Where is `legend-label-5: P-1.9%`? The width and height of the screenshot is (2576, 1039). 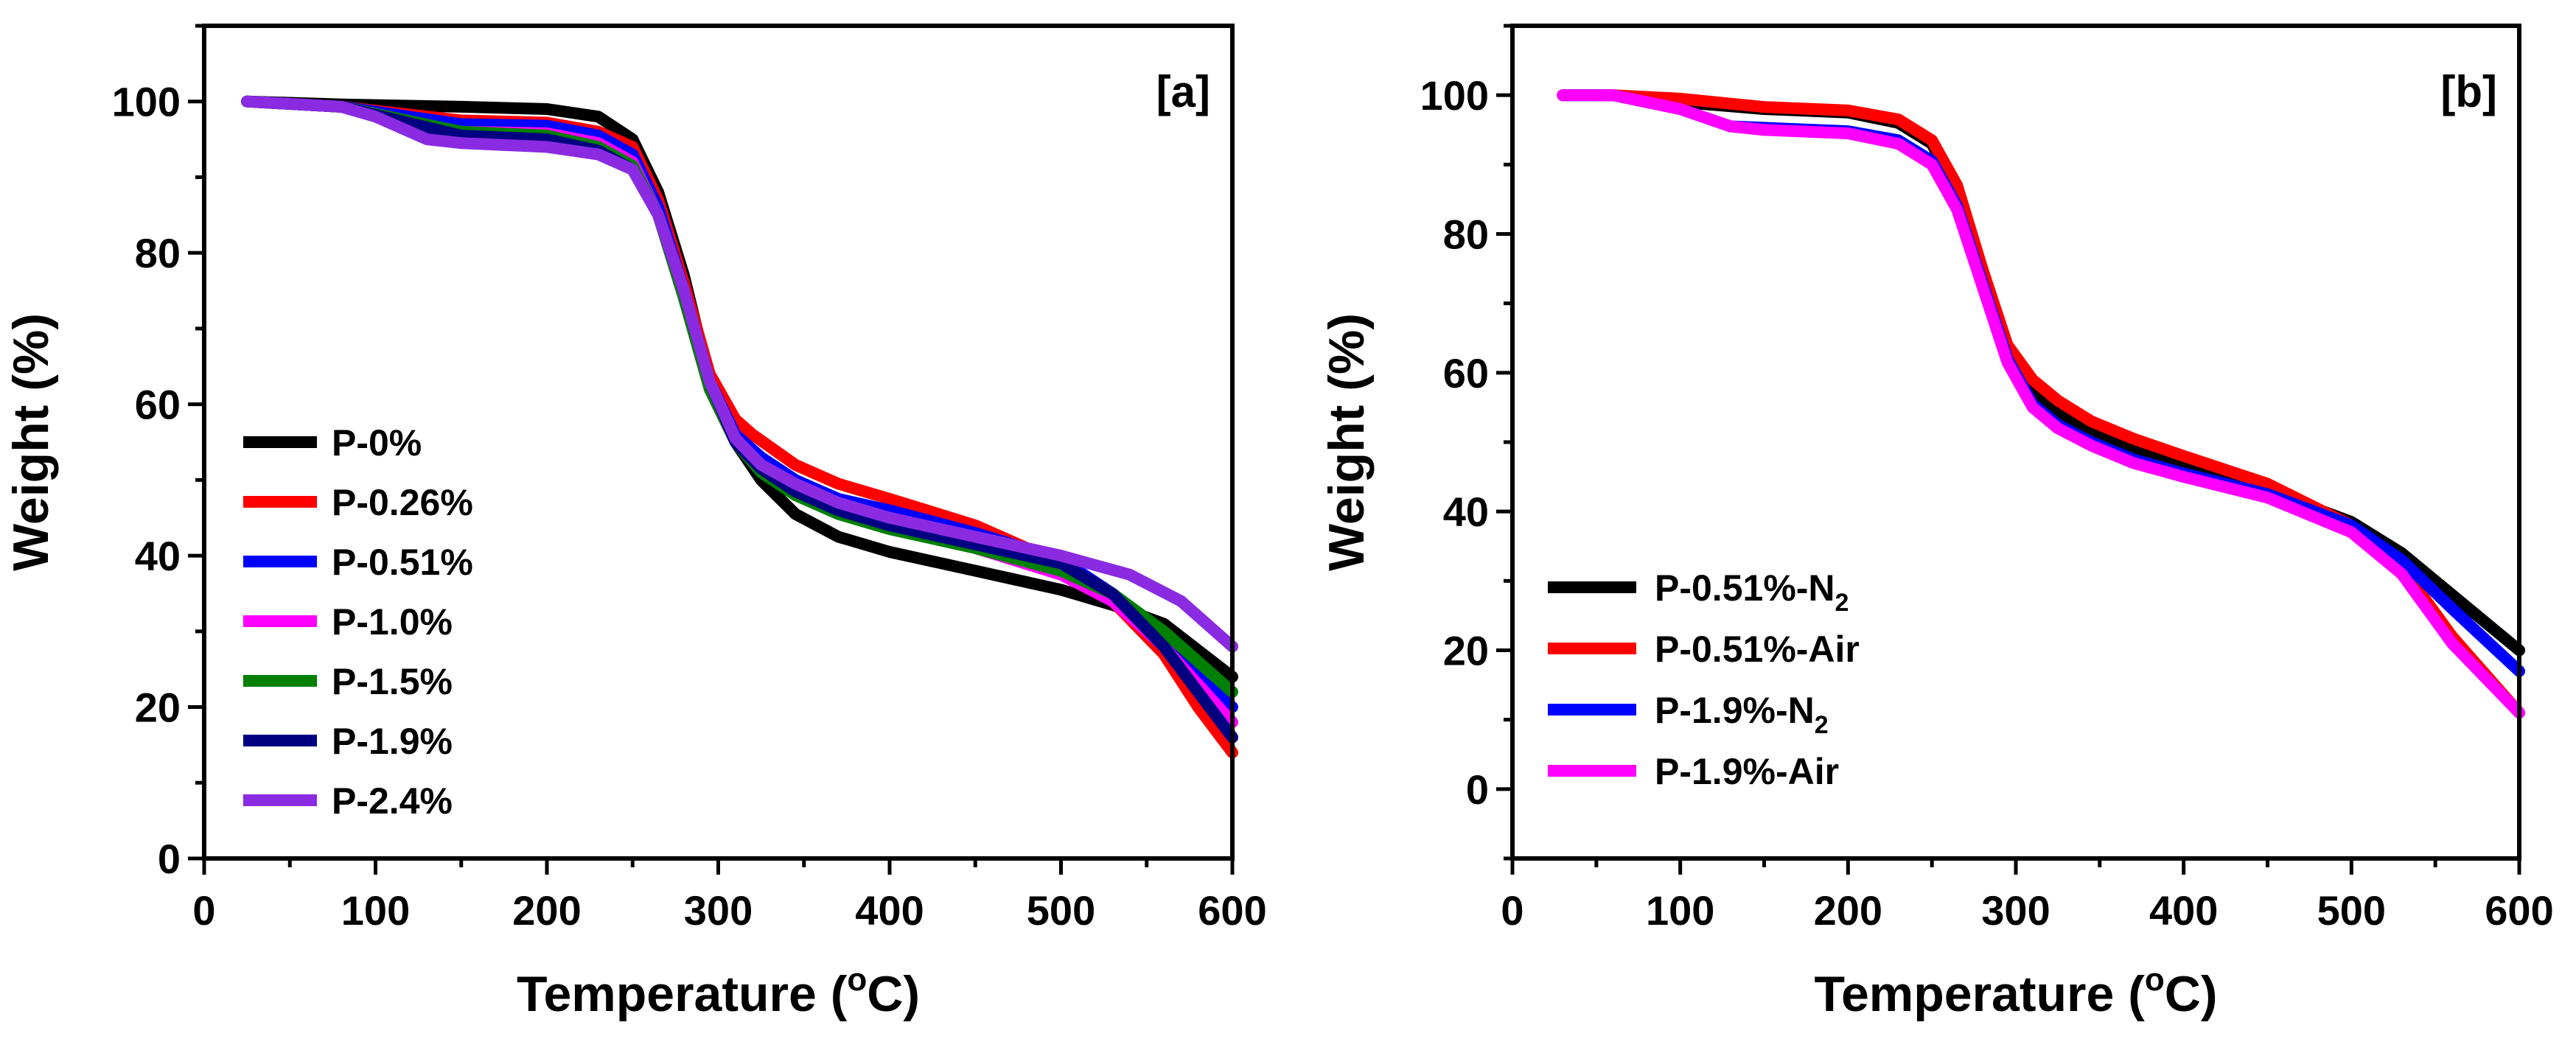
legend-label-5: P-1.9% is located at coordinates (393, 741).